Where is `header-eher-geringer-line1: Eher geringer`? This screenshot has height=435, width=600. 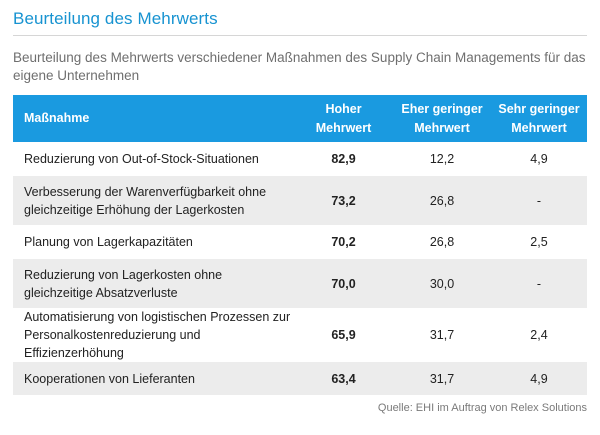 header-eher-geringer-line1: Eher geringer is located at coordinates (442, 108).